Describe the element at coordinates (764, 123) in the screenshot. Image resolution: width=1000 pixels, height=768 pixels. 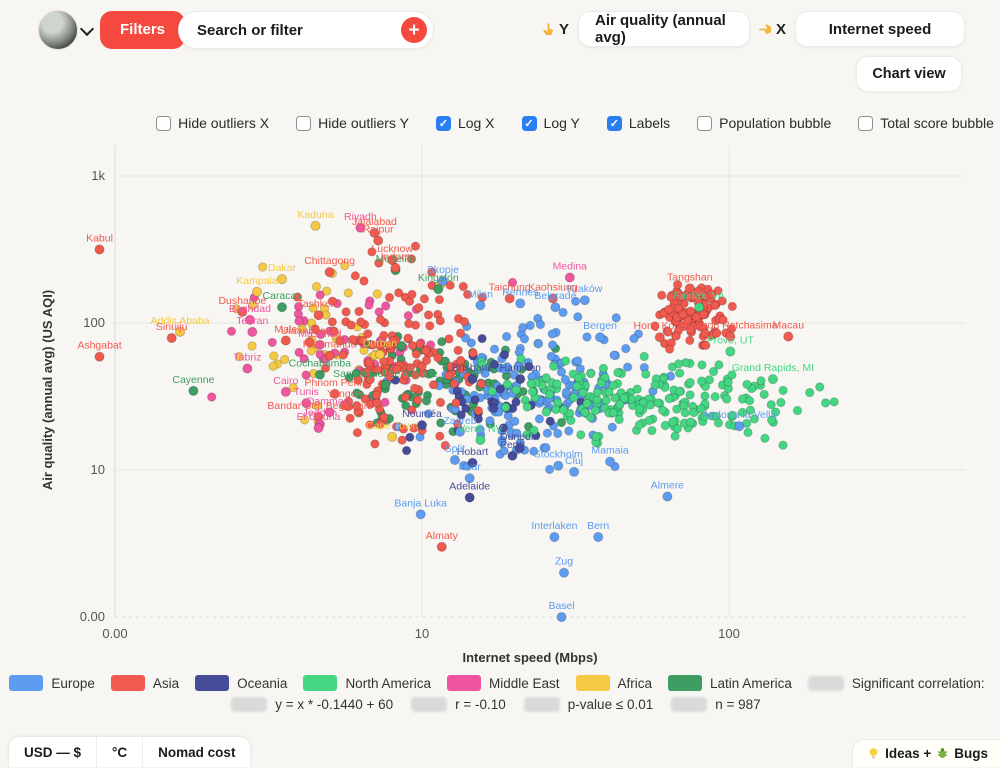
I see `checkbox-population-bubble: Population bubble` at that location.